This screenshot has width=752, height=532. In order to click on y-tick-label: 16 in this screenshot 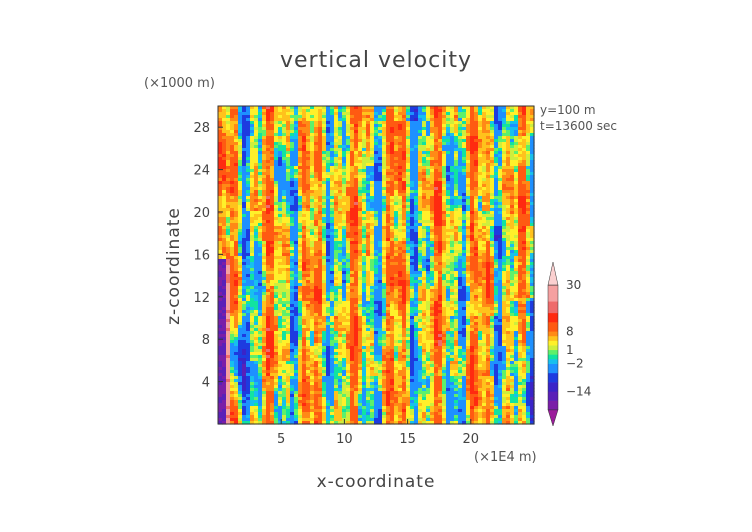, I will do `click(201, 255)`.